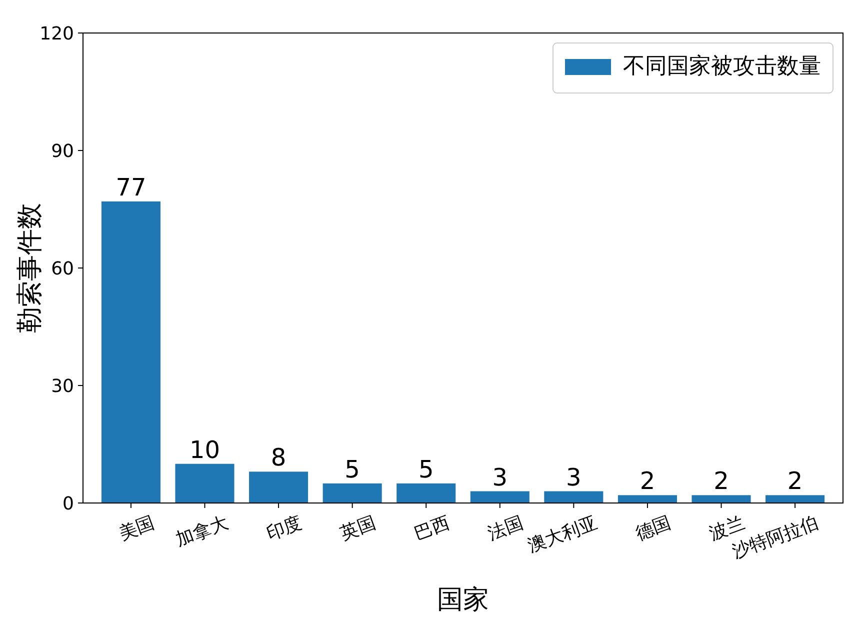 The image size is (863, 638). Describe the element at coordinates (562, 534) in the screenshot. I see `x-tick-label: 澳大利亚` at that location.